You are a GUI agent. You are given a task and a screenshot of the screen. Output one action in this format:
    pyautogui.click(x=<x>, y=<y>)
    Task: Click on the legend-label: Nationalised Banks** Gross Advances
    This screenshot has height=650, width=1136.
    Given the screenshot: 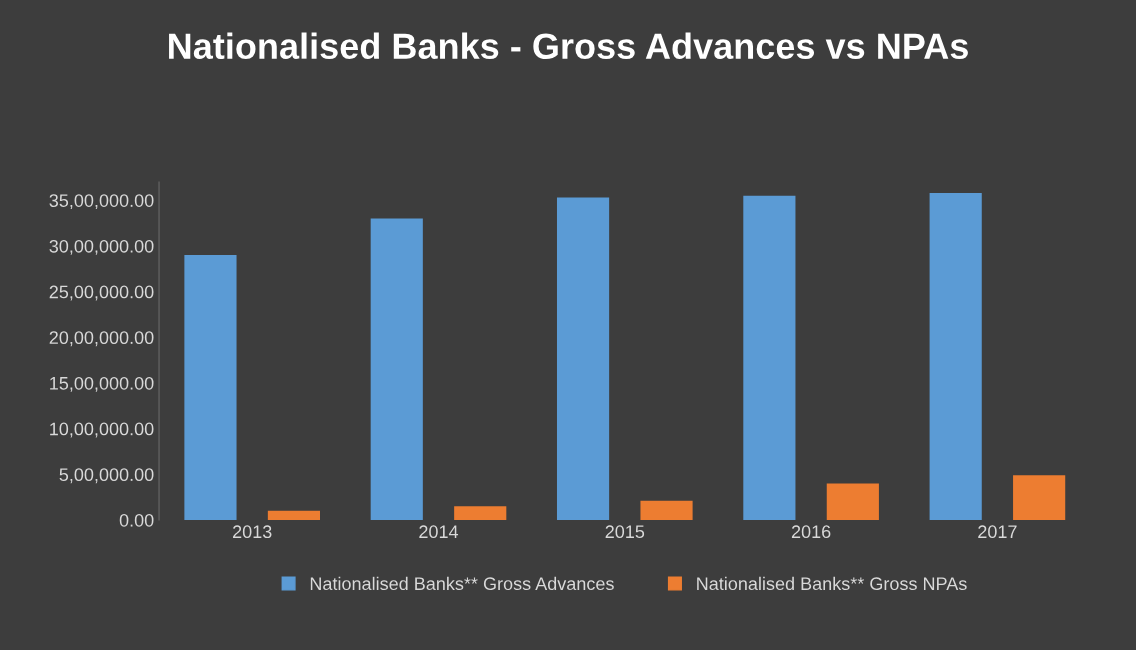 What is the action you would take?
    pyautogui.click(x=462, y=583)
    